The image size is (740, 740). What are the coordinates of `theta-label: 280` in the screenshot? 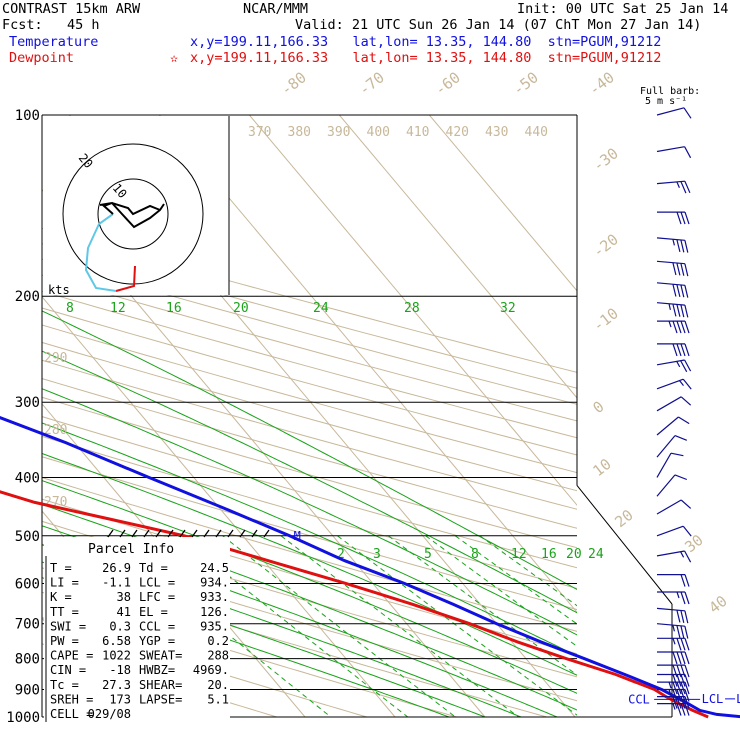 It's located at (55, 430).